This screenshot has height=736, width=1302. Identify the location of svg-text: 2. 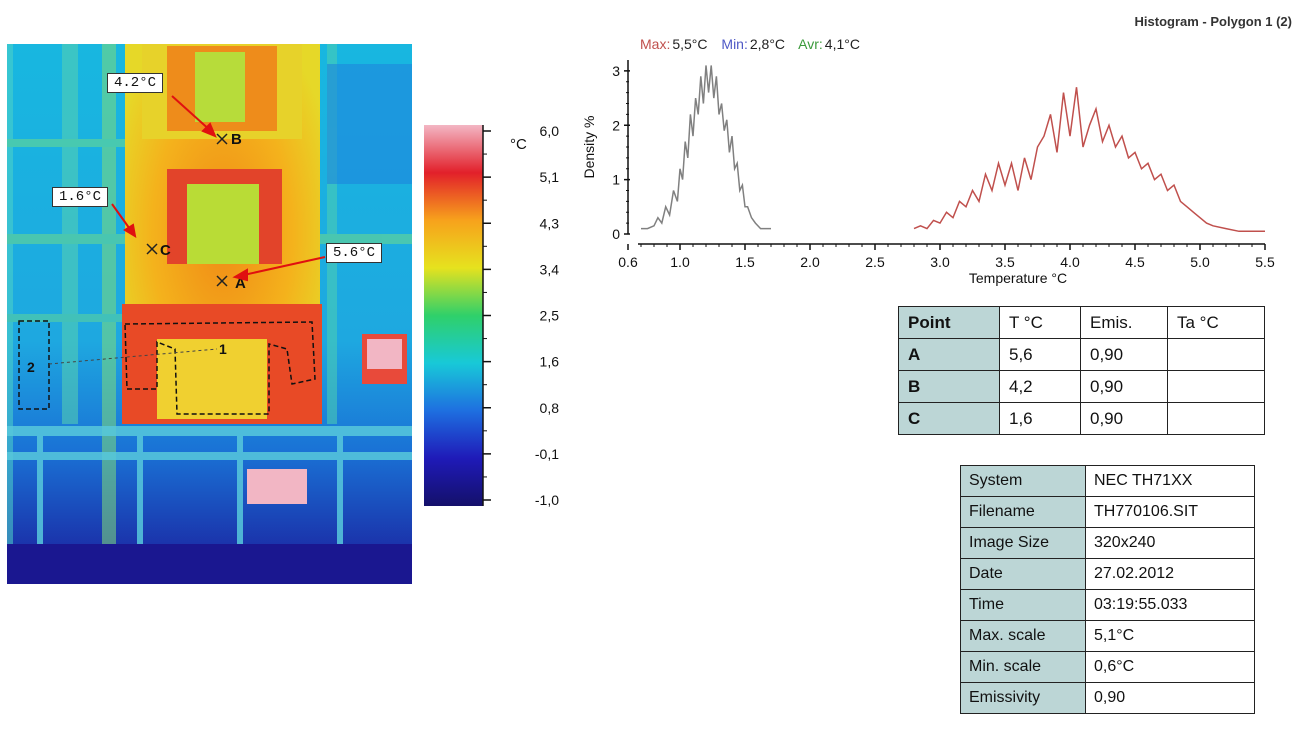
(31, 367).